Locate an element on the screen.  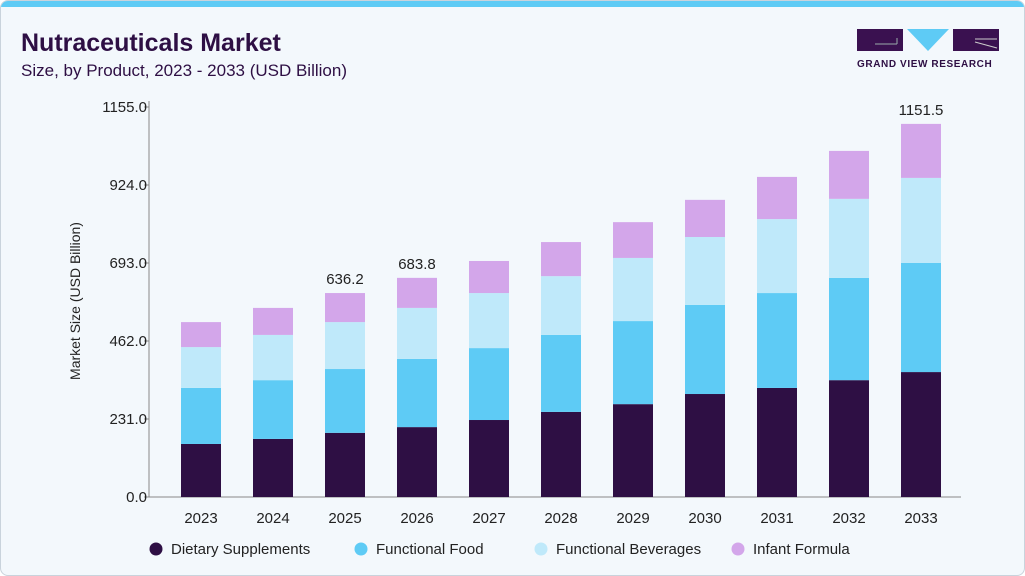
data-label: 636.2 is located at coordinates (345, 279).